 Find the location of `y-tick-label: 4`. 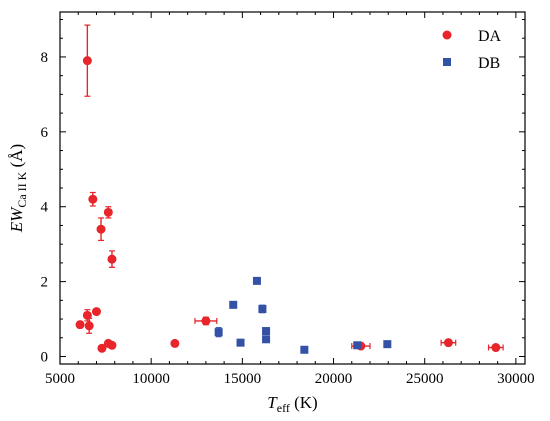

y-tick-label: 4 is located at coordinates (45, 208).